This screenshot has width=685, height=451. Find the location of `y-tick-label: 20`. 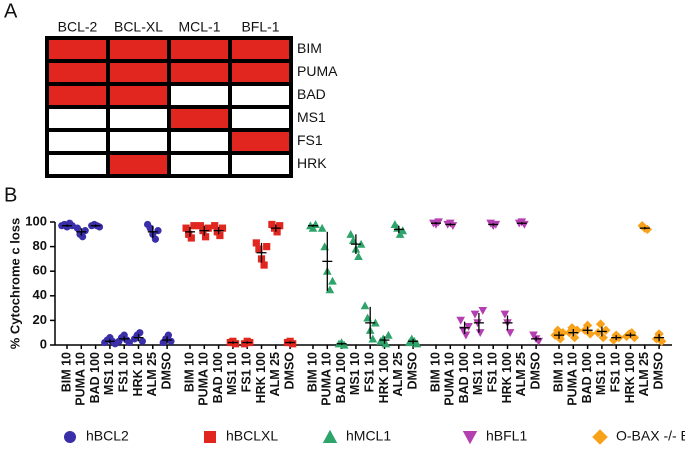

y-tick-label: 20 is located at coordinates (40, 319).